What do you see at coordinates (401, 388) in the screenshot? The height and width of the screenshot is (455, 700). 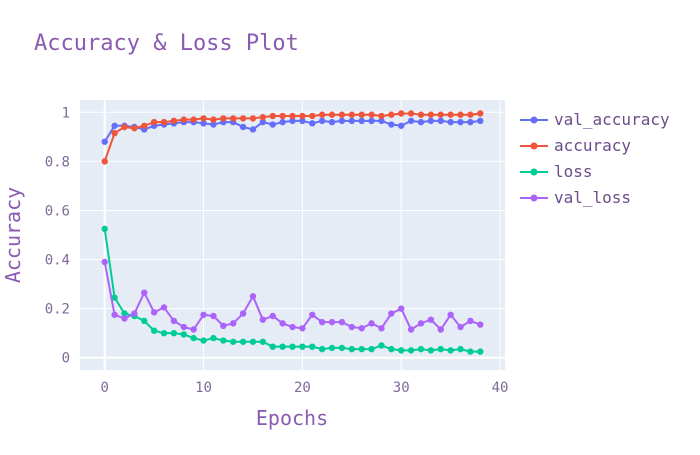 I see `x-tick-label: 30` at bounding box center [401, 388].